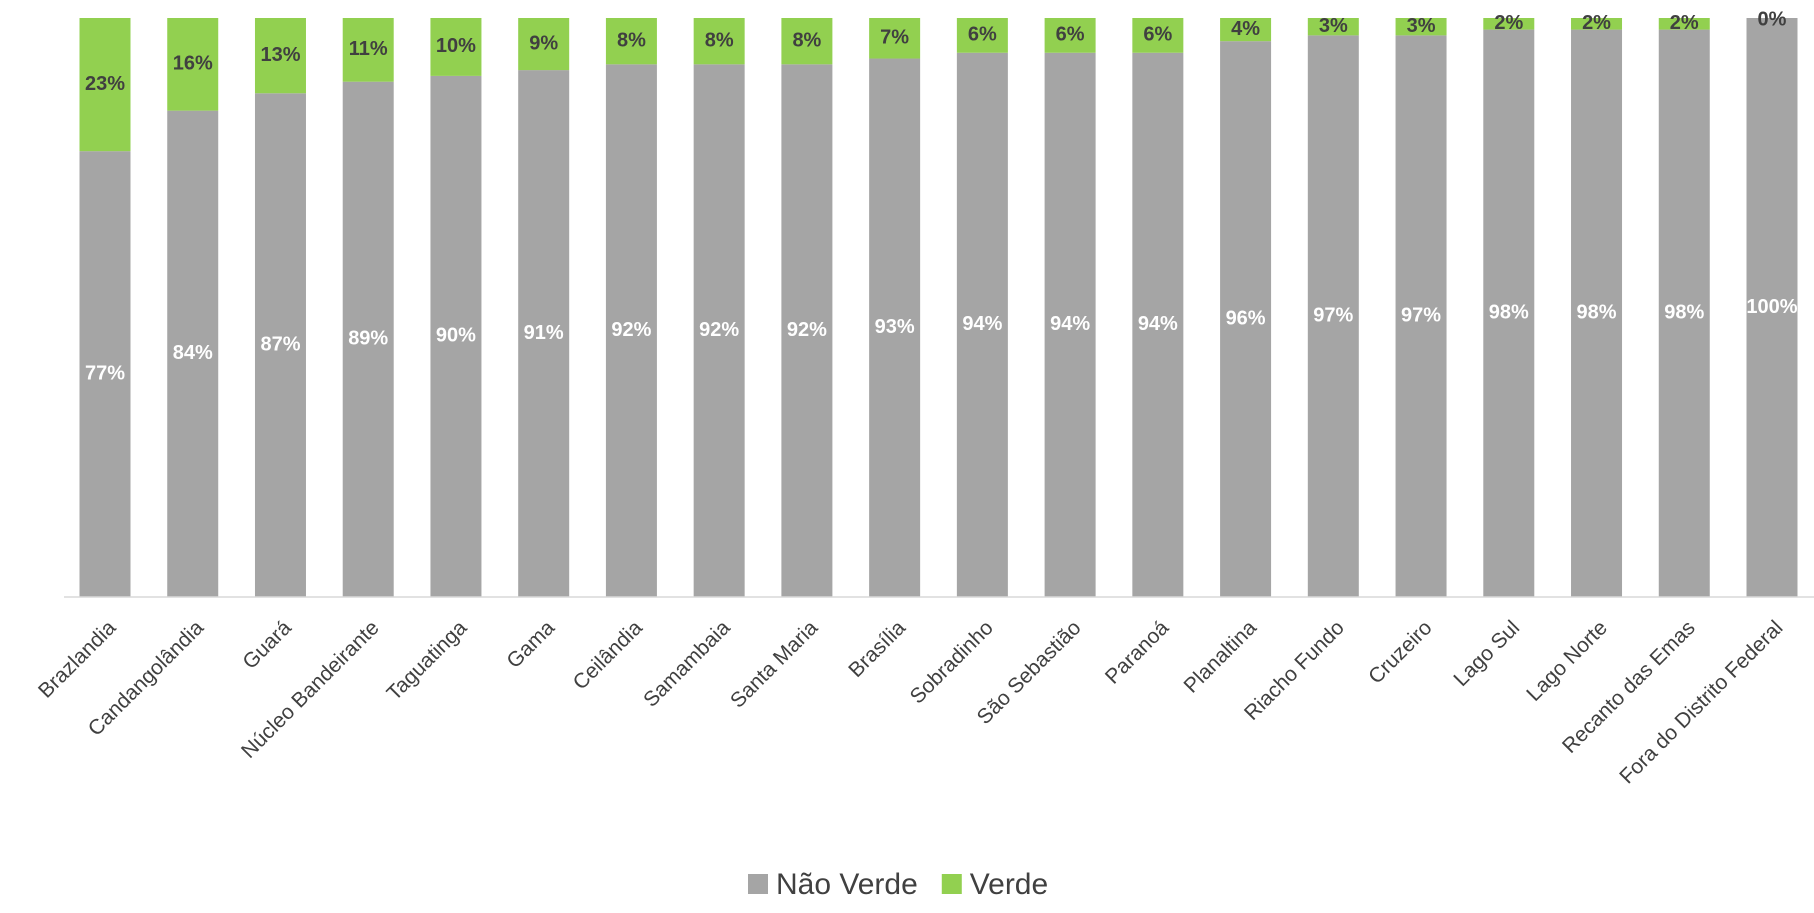  I want to click on data-label: 23%, so click(105, 84).